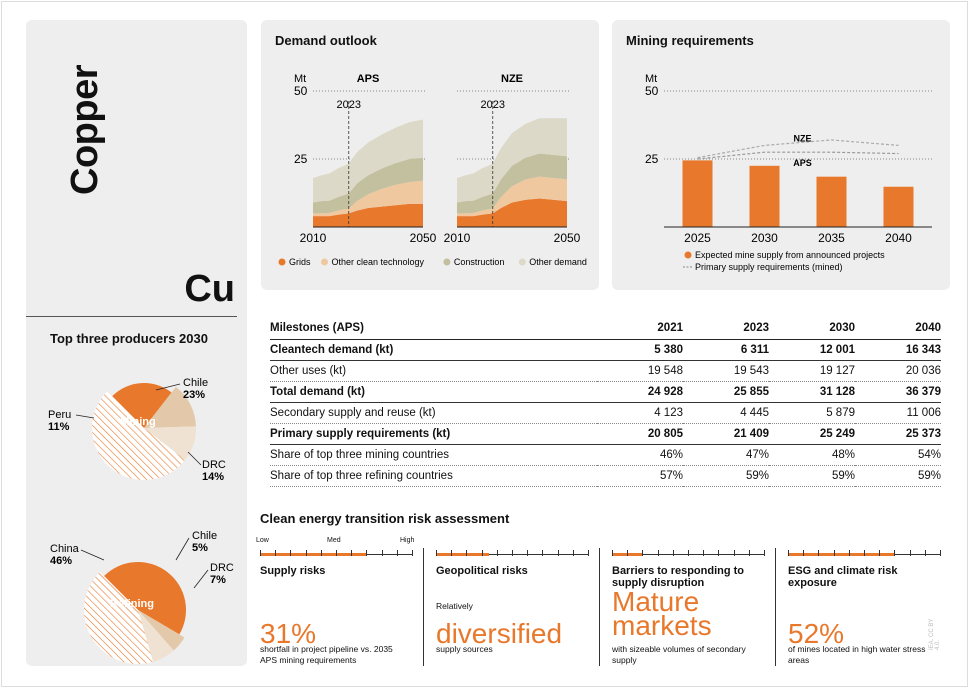 This screenshot has width=969, height=688. Describe the element at coordinates (726, 350) in the screenshot. I see `table-cell: 6 311` at that location.